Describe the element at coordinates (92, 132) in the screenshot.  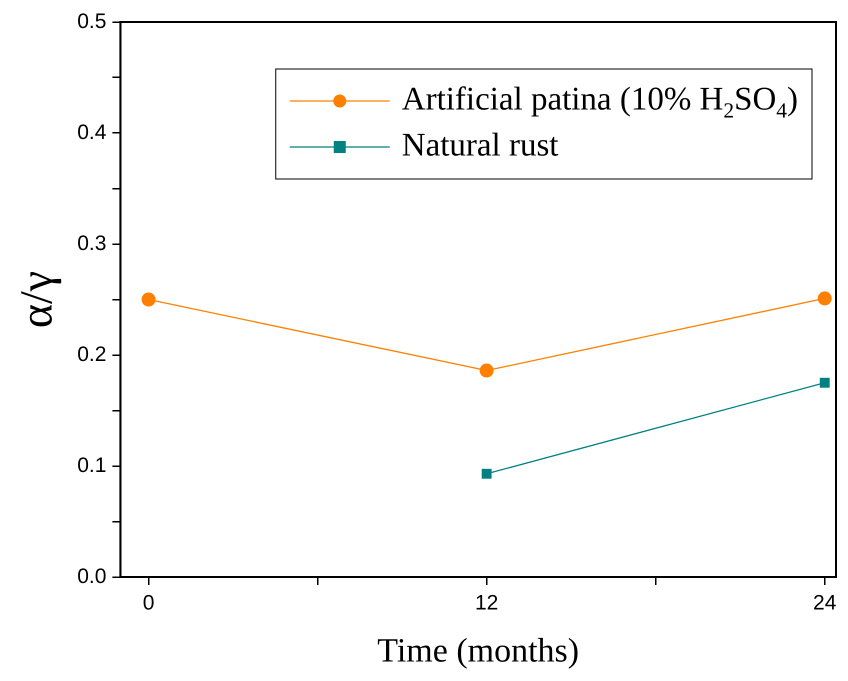
I see `y-tick-label: 0.4` at that location.